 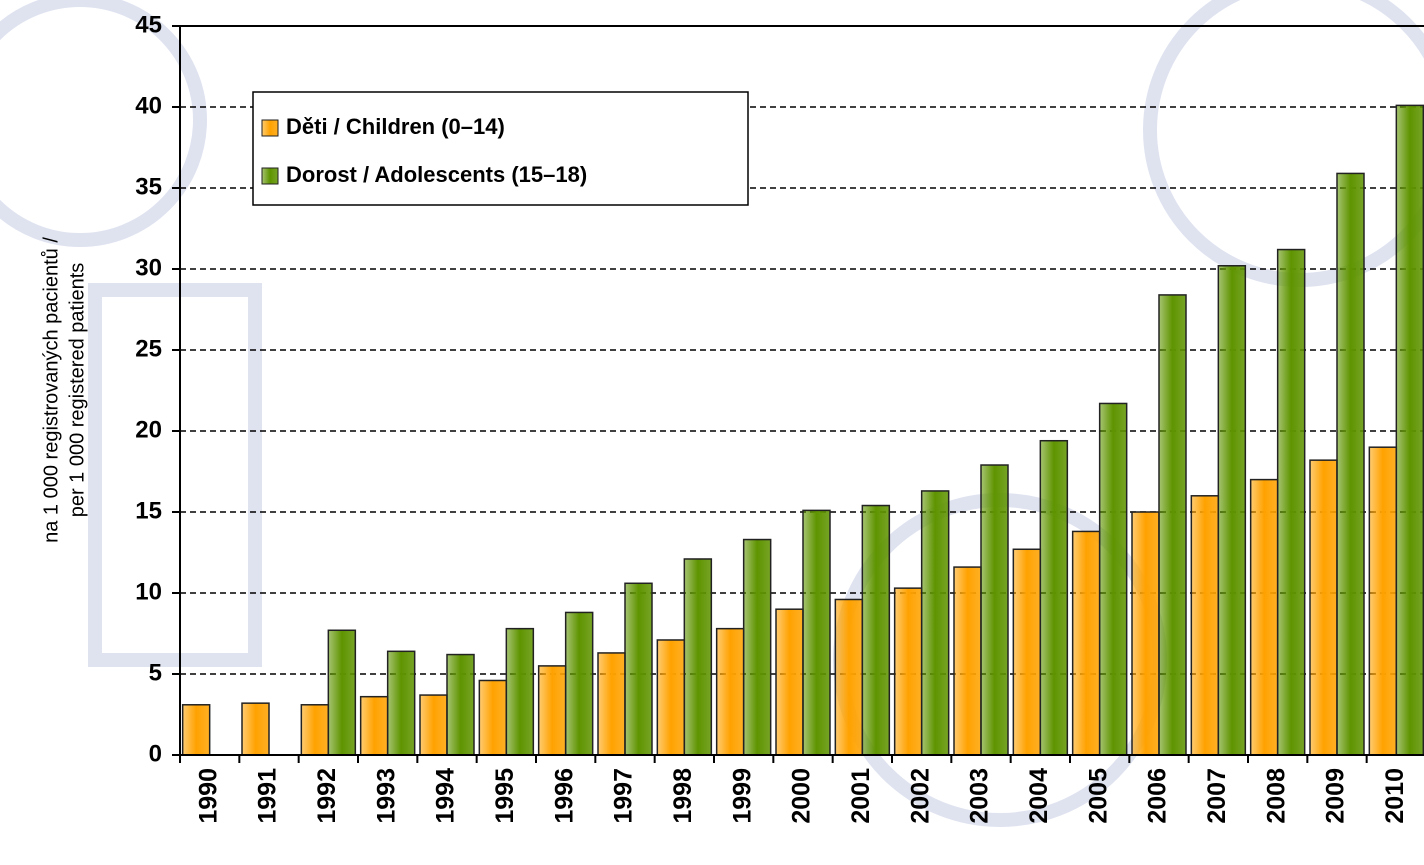 I want to click on x-tick-label: 1990, so click(x=208, y=796).